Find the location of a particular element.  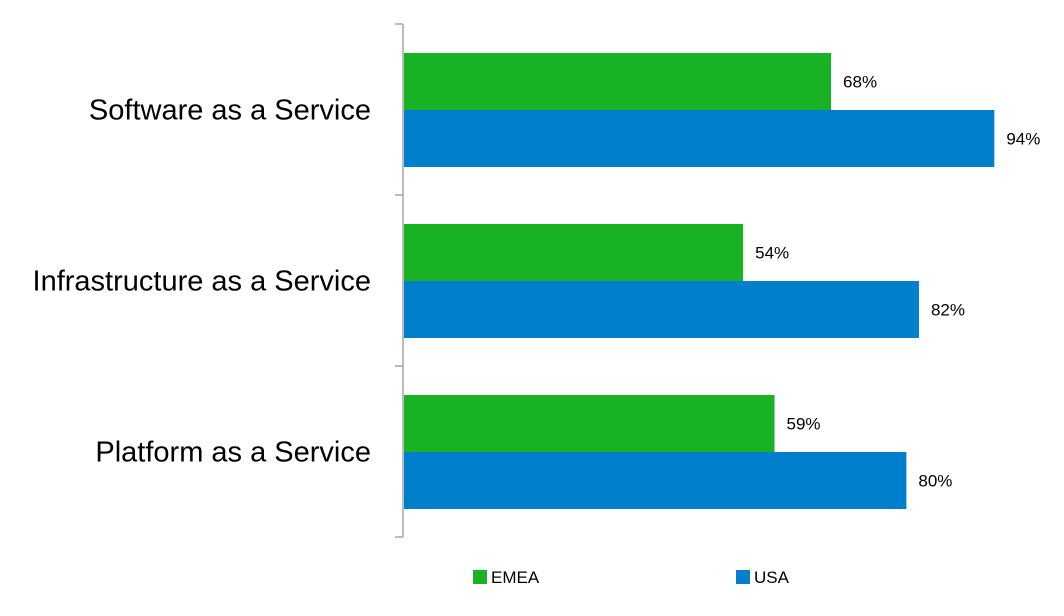

legend-swatch-usa is located at coordinates (743, 577).